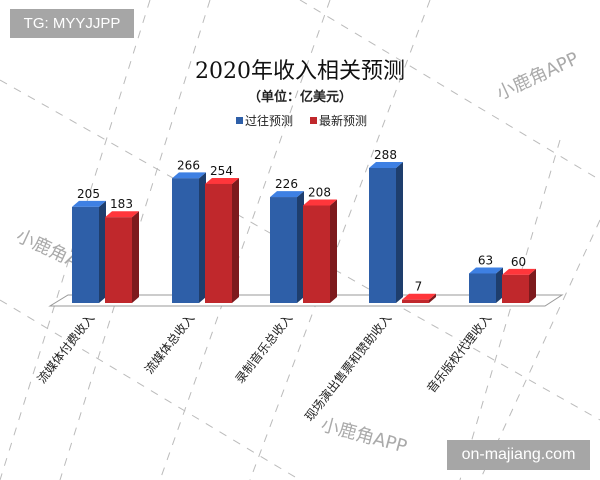  Describe the element at coordinates (510, 309) in the screenshot. I see `watermark-line` at that location.